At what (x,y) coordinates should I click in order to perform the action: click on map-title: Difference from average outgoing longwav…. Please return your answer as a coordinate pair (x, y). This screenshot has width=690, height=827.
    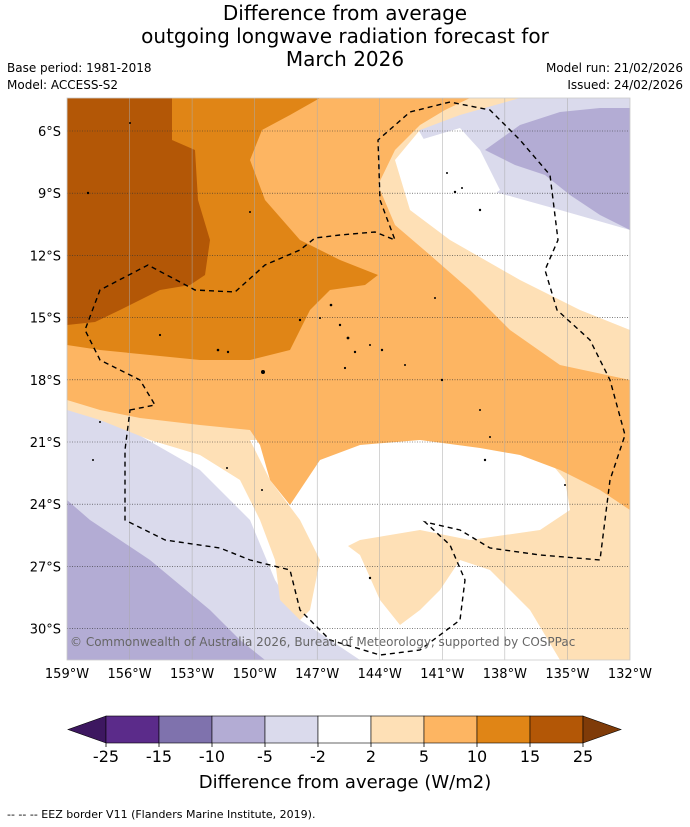
    Looking at the image, I should click on (345, 36).